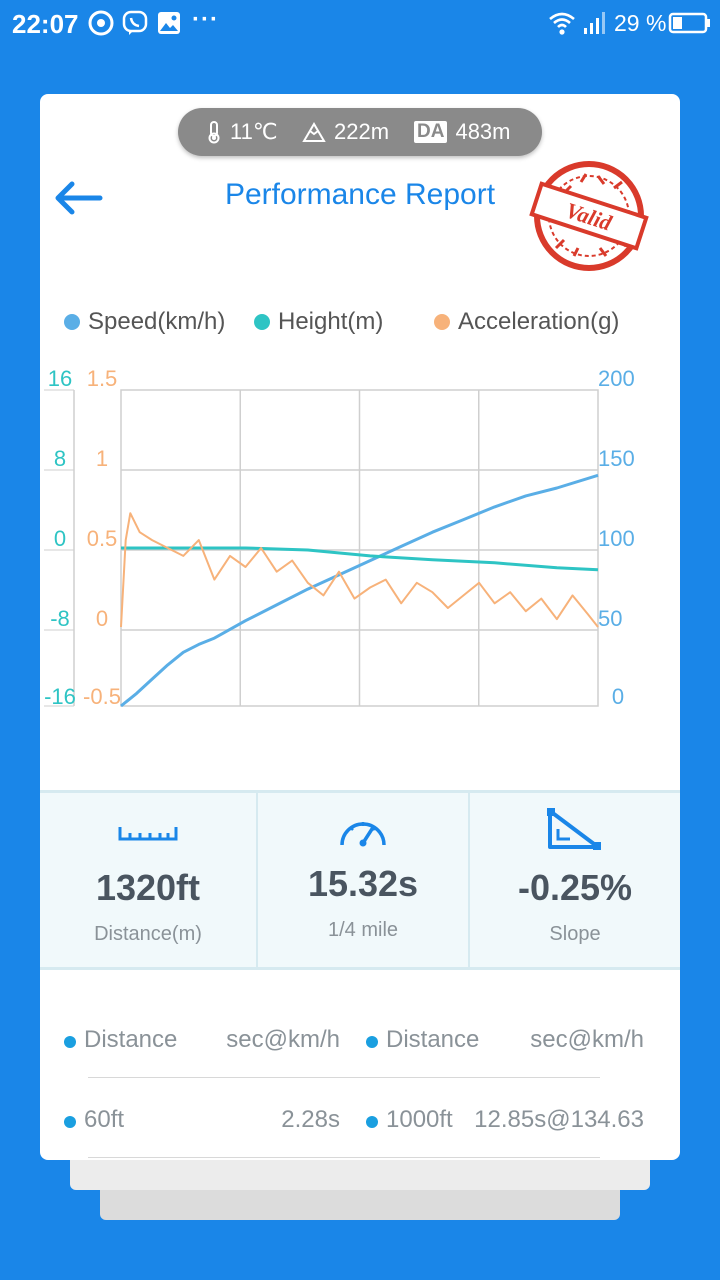  Describe the element at coordinates (102, 458) in the screenshot. I see `accel-tick-label: 1` at that location.